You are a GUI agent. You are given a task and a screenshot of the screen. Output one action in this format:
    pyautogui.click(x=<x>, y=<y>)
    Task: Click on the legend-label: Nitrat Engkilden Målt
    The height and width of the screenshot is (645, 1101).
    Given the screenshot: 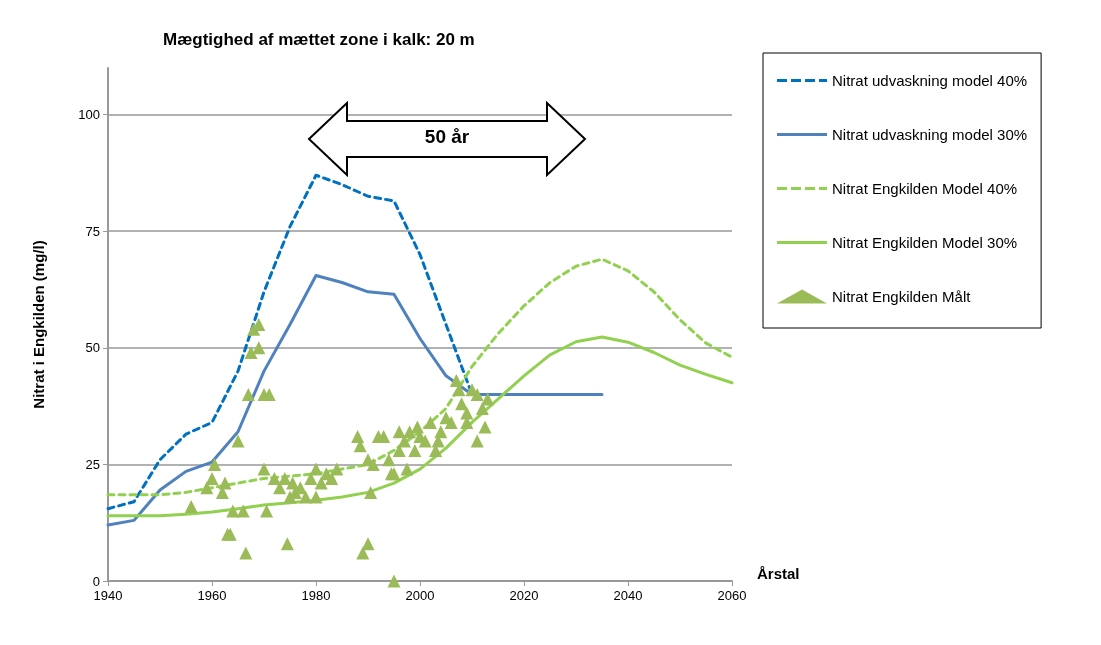 What is the action you would take?
    pyautogui.click(x=902, y=296)
    